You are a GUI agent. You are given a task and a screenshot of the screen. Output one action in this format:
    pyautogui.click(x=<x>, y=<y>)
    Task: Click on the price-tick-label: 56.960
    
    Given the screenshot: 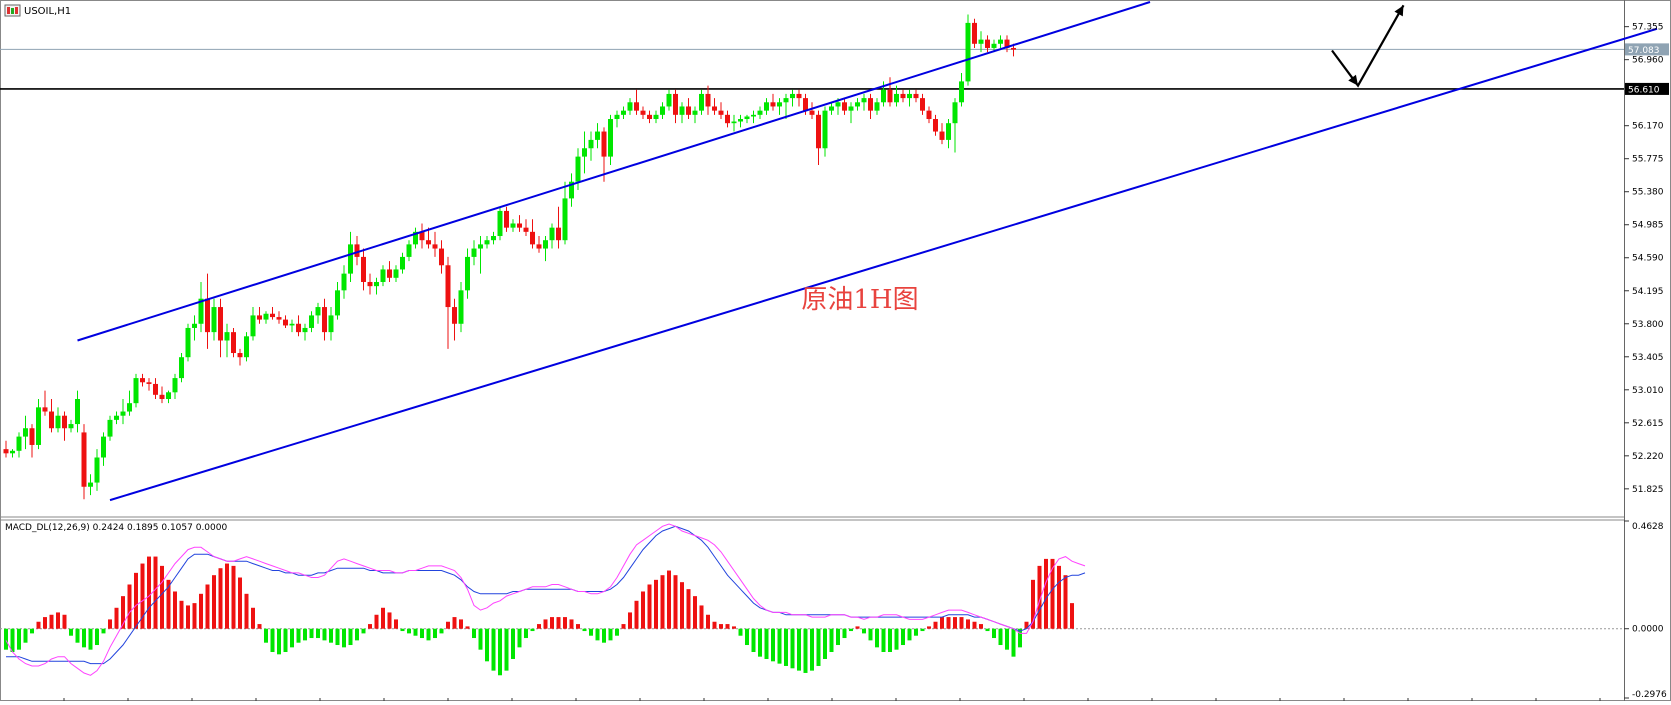 What is the action you would take?
    pyautogui.click(x=1648, y=61)
    